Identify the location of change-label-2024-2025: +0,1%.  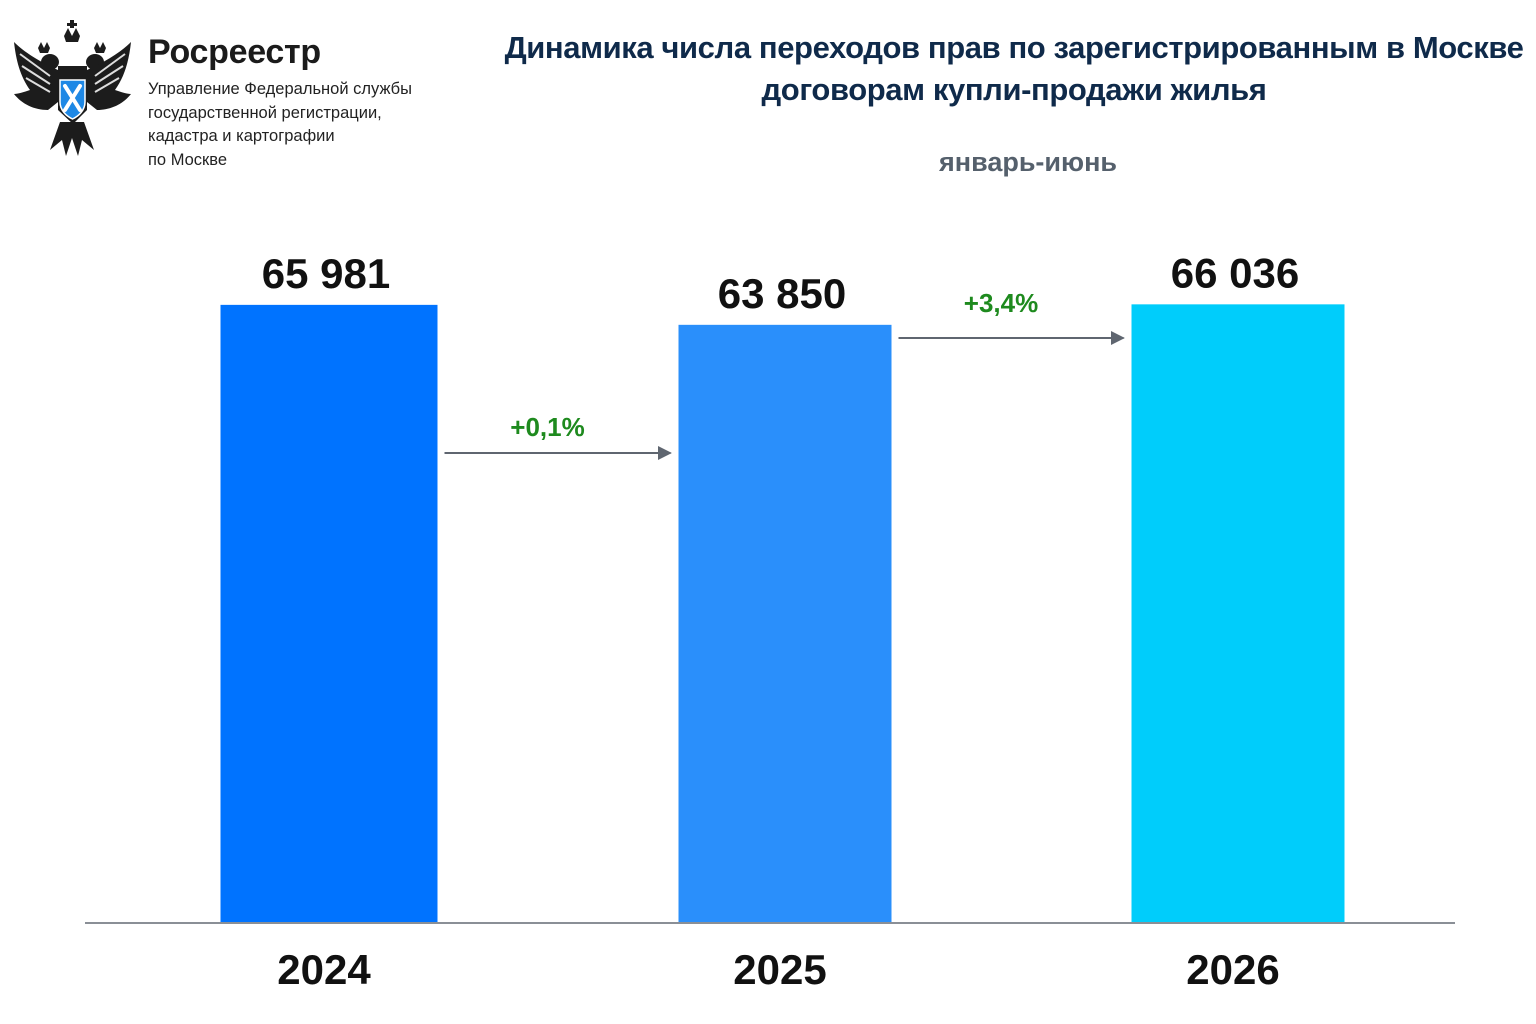
(547, 427).